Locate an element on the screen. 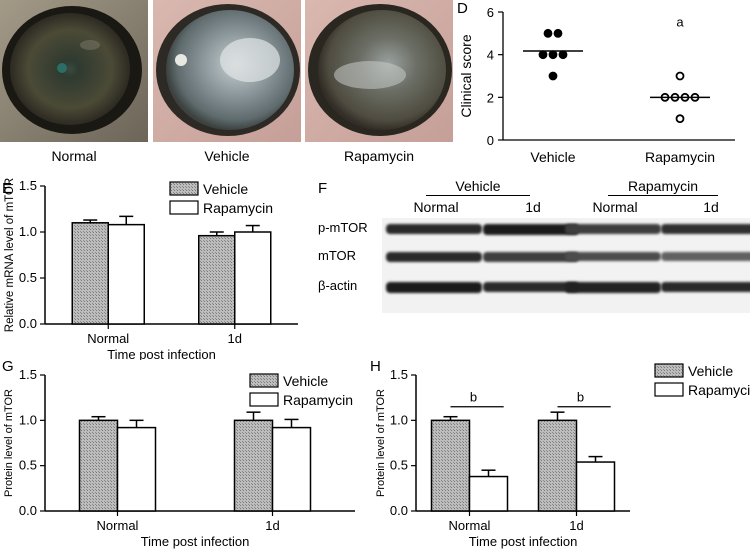  significance-label: a is located at coordinates (680, 22).